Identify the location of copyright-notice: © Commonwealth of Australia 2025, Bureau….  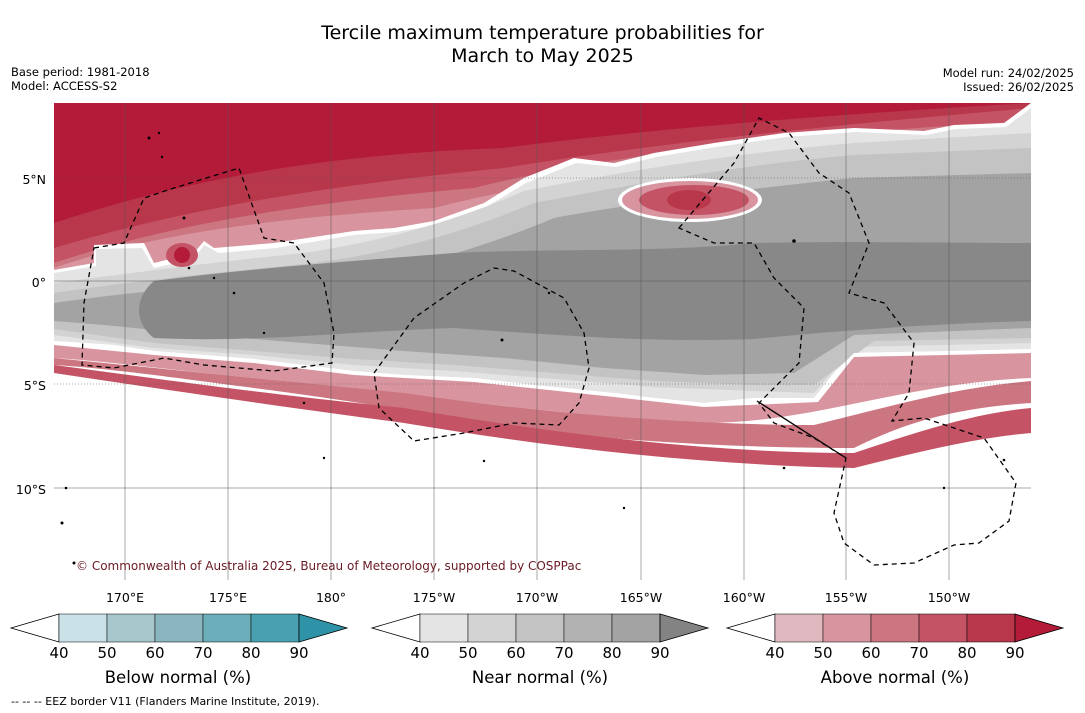
(329, 566).